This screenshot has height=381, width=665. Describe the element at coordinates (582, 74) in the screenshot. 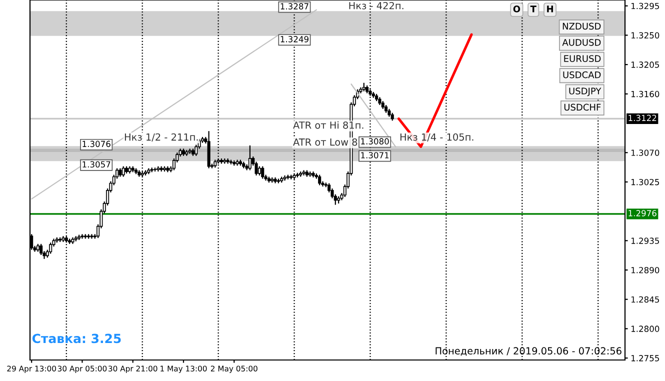

I see `annotation: USDCAD` at that location.